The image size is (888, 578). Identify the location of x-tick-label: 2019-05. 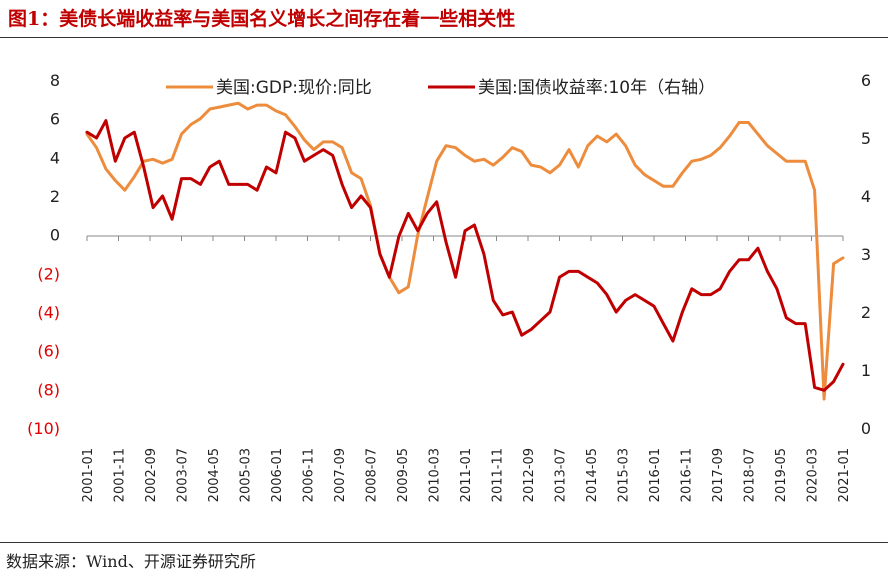
(781, 475).